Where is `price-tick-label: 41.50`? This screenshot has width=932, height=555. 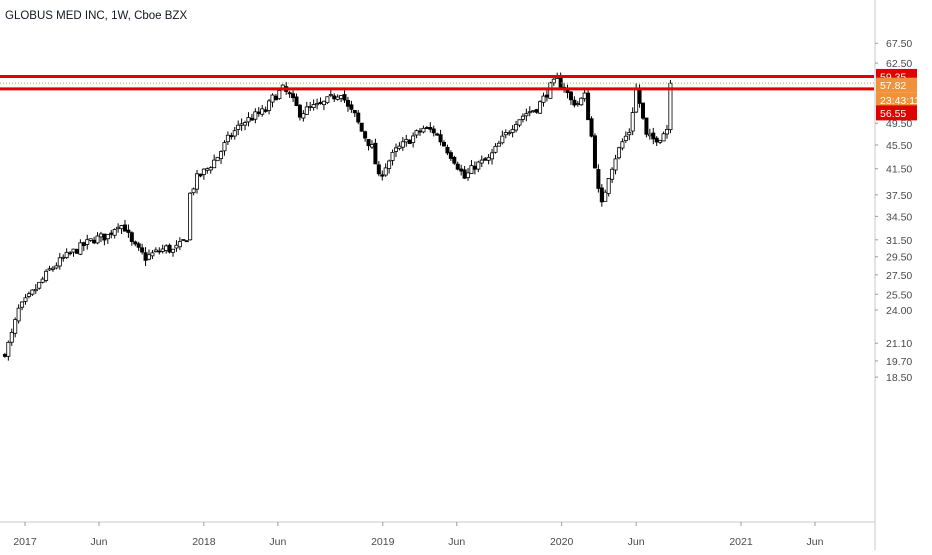 price-tick-label: 41.50 is located at coordinates (899, 170).